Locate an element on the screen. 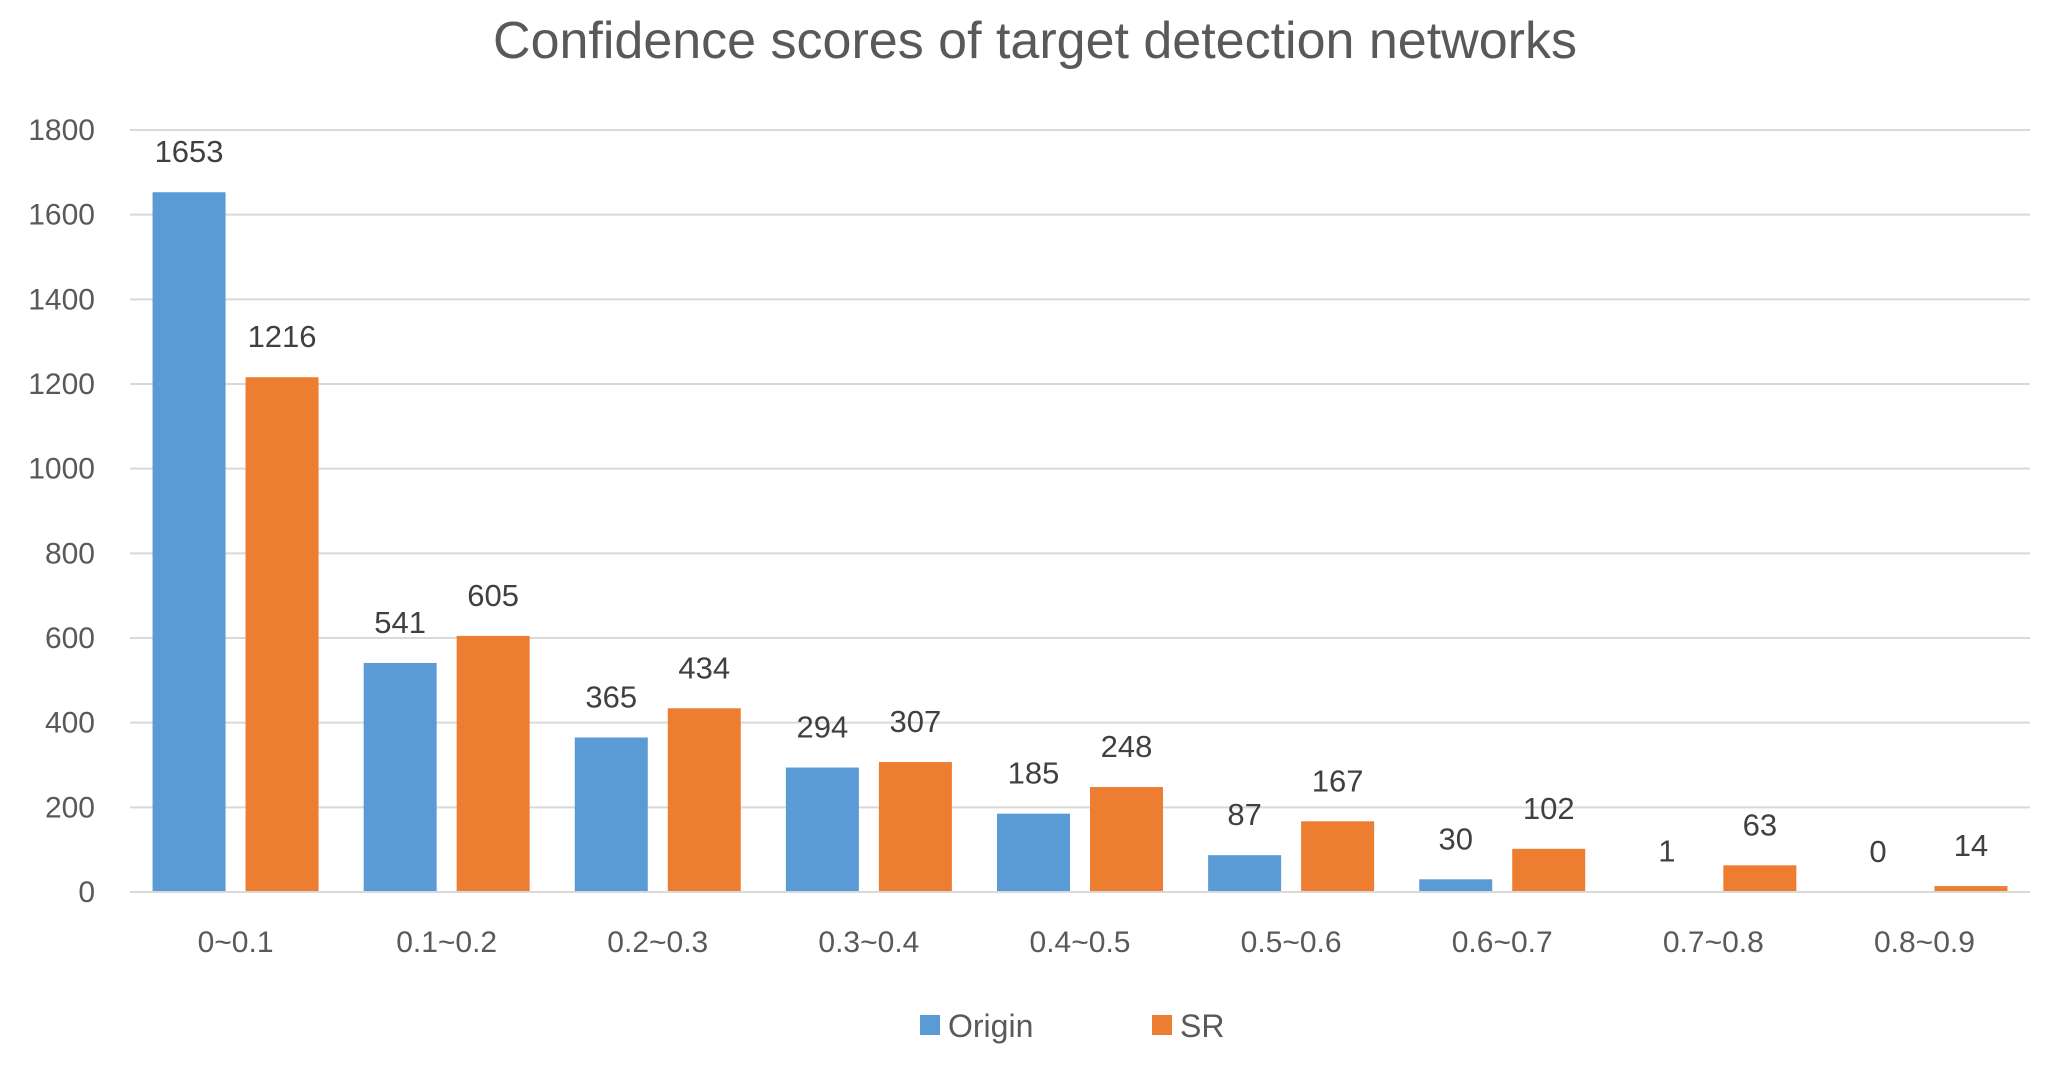 Image resolution: width=2052 pixels, height=1068 pixels. data-label-origin-8: 0 is located at coordinates (1877, 851).